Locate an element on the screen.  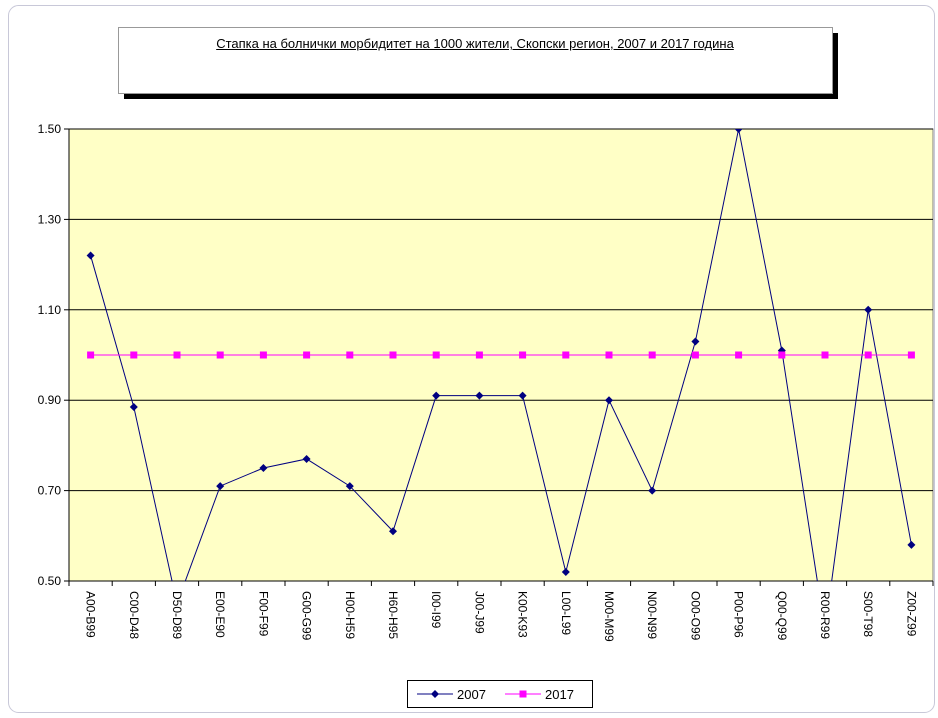
x-tick-label: S00-T98 is located at coordinates (868, 614).